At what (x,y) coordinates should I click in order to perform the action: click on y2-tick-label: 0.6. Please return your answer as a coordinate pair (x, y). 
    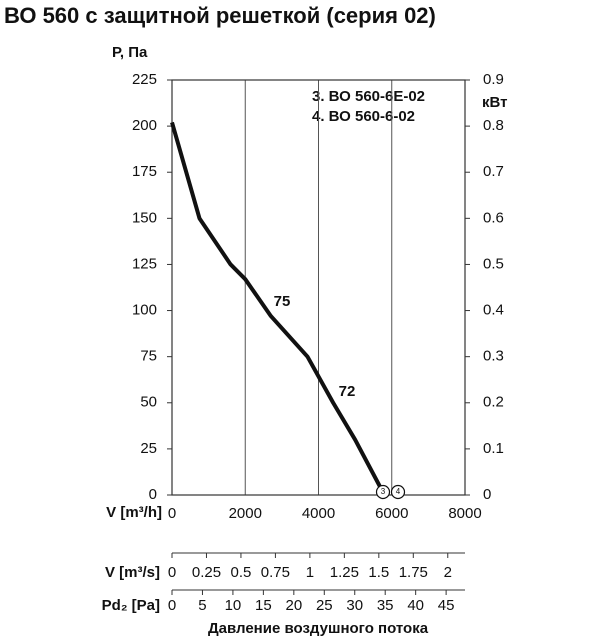
    Looking at the image, I should click on (493, 217).